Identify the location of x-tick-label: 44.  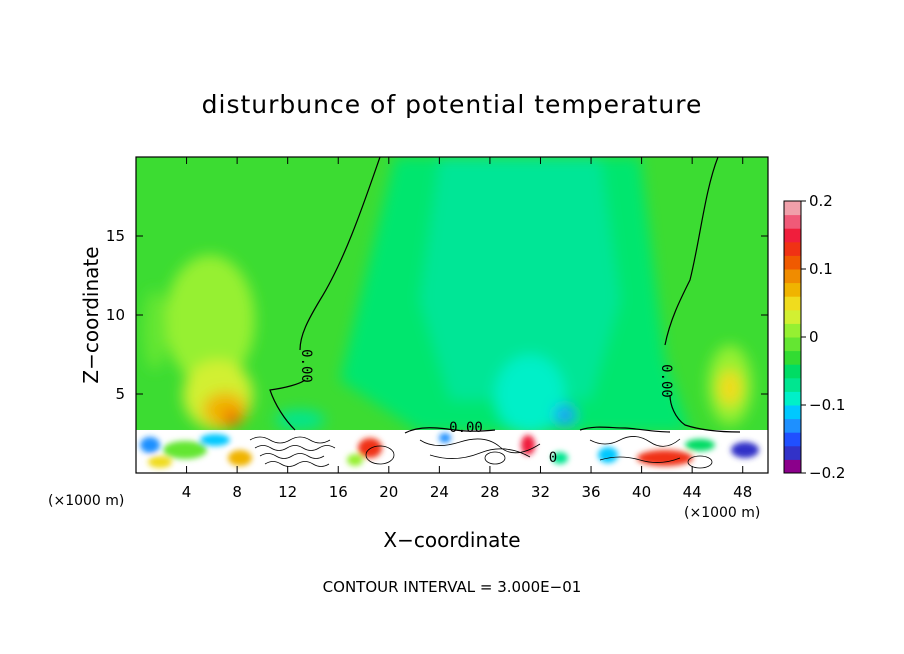
(692, 492).